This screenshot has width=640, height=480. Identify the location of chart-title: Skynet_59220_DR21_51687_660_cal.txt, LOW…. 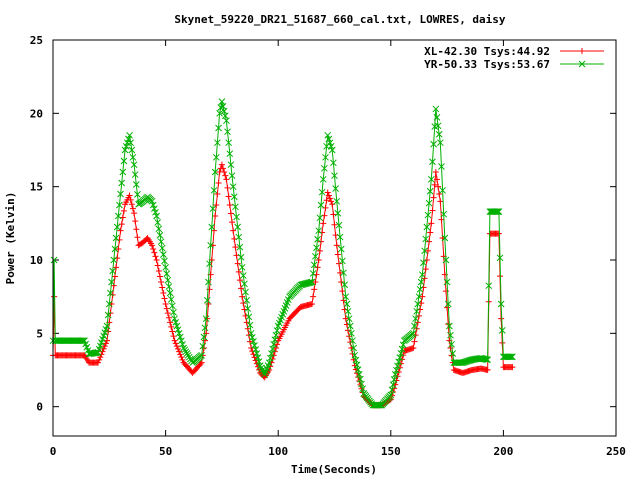
(340, 19).